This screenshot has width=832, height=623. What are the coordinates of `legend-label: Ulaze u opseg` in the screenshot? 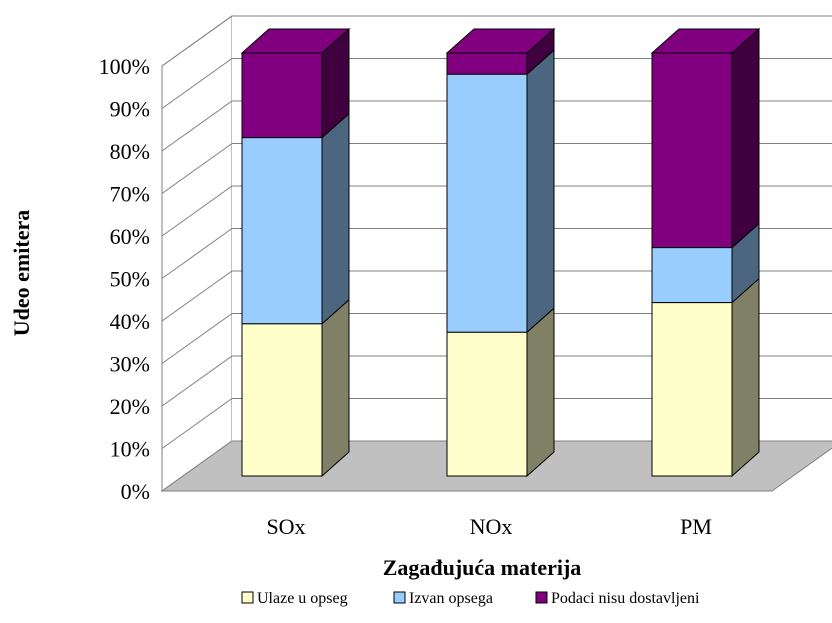 It's located at (302, 598).